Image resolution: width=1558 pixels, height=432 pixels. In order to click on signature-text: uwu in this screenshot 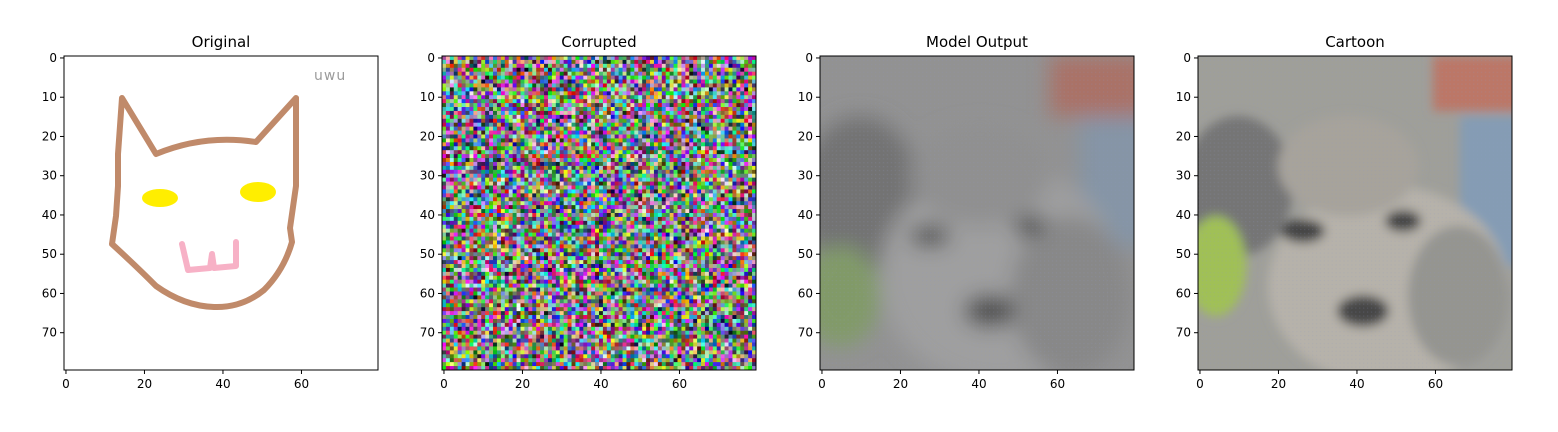, I will do `click(330, 76)`.